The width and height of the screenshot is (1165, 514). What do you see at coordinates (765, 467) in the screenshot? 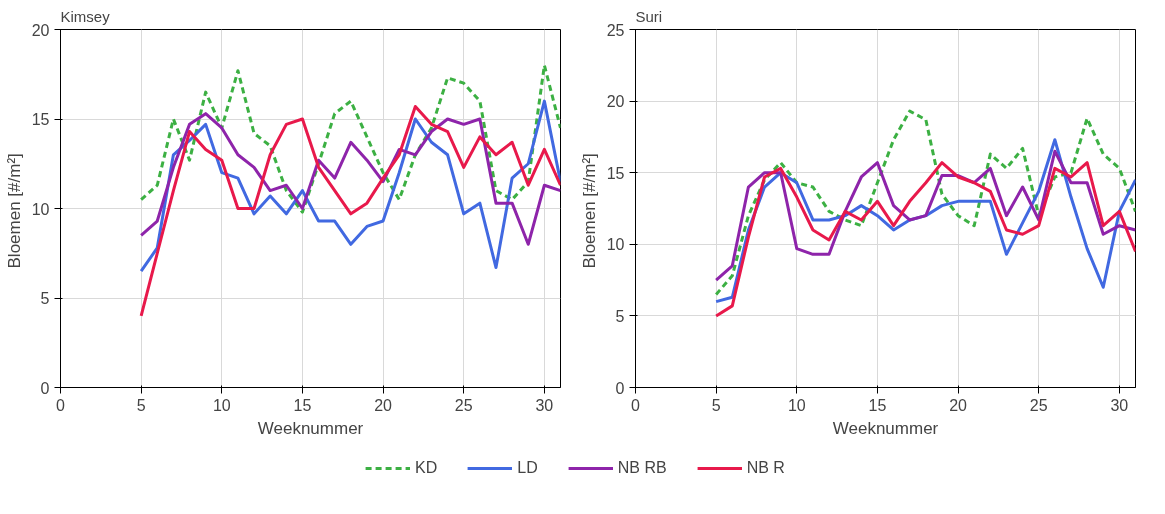
I see `legend-label: NB R` at bounding box center [765, 467].